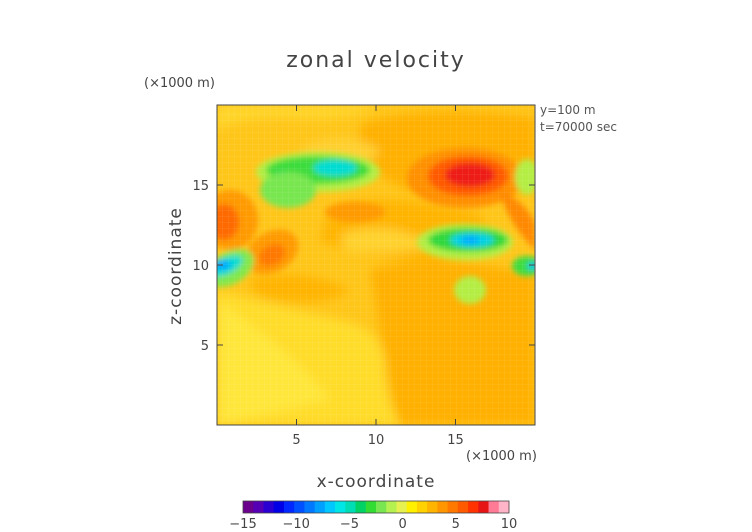 This screenshot has width=752, height=532. I want to click on annotation-time: t=70000 sec, so click(578, 127).